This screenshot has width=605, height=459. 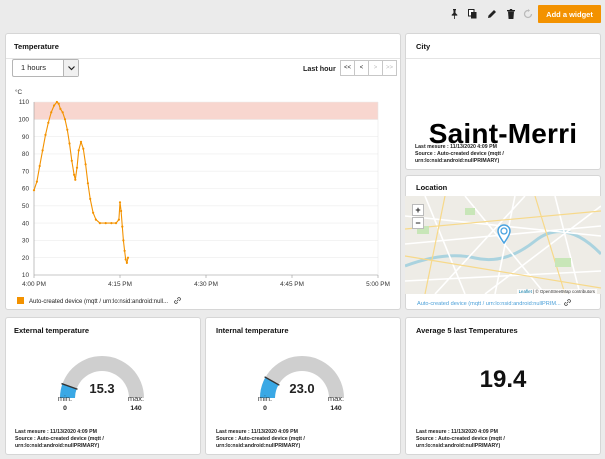 I want to click on average-value: 19.4, so click(x=503, y=379).